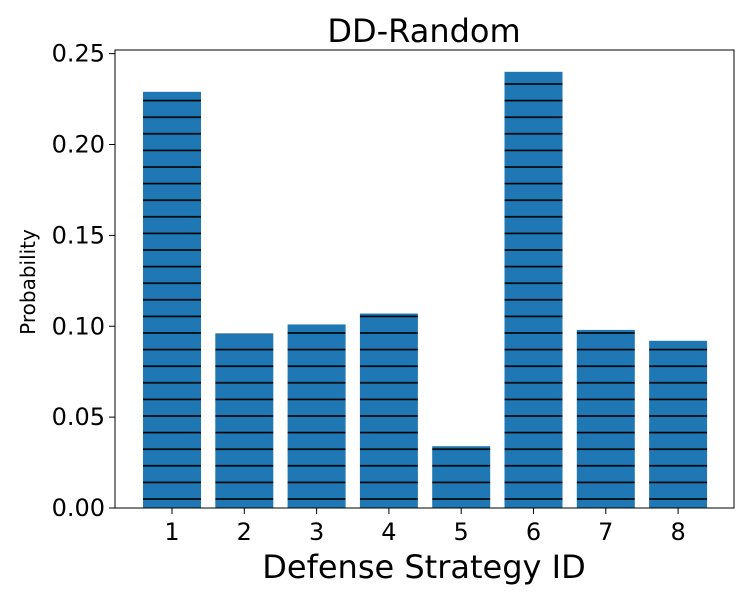  What do you see at coordinates (244, 532) in the screenshot?
I see `x-tick-label: 2` at bounding box center [244, 532].